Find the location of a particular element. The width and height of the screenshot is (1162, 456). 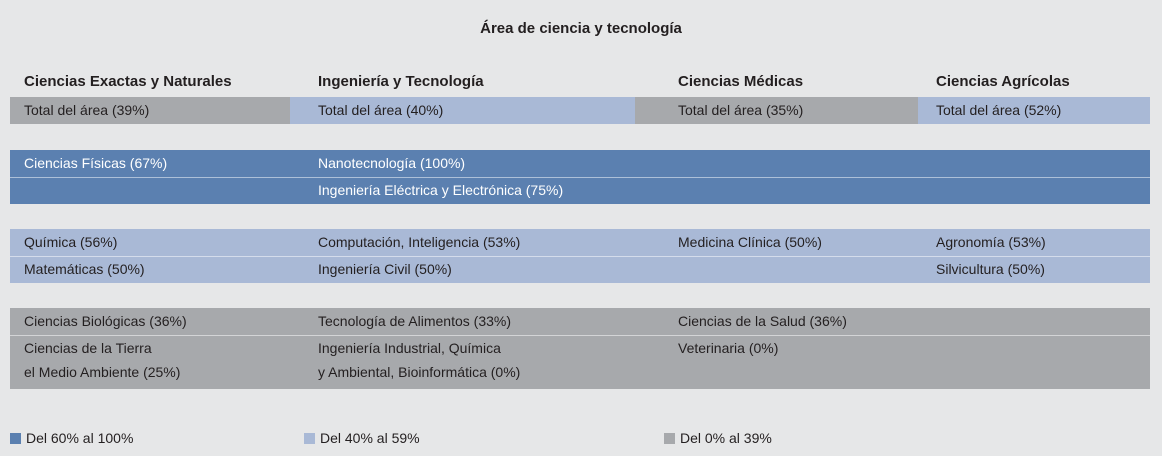

cell: Ciencias de la Salud (36%) is located at coordinates (762, 321).